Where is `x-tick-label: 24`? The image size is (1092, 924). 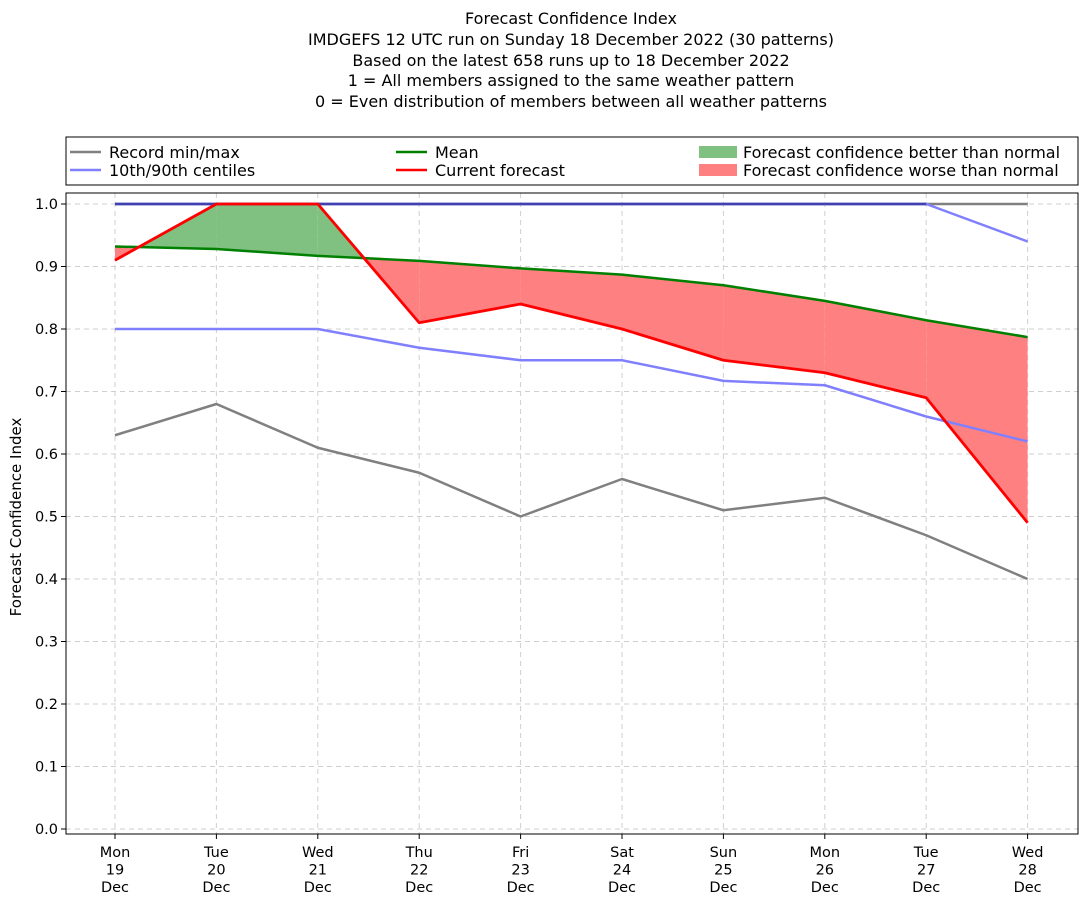
x-tick-label: 24 is located at coordinates (622, 871).